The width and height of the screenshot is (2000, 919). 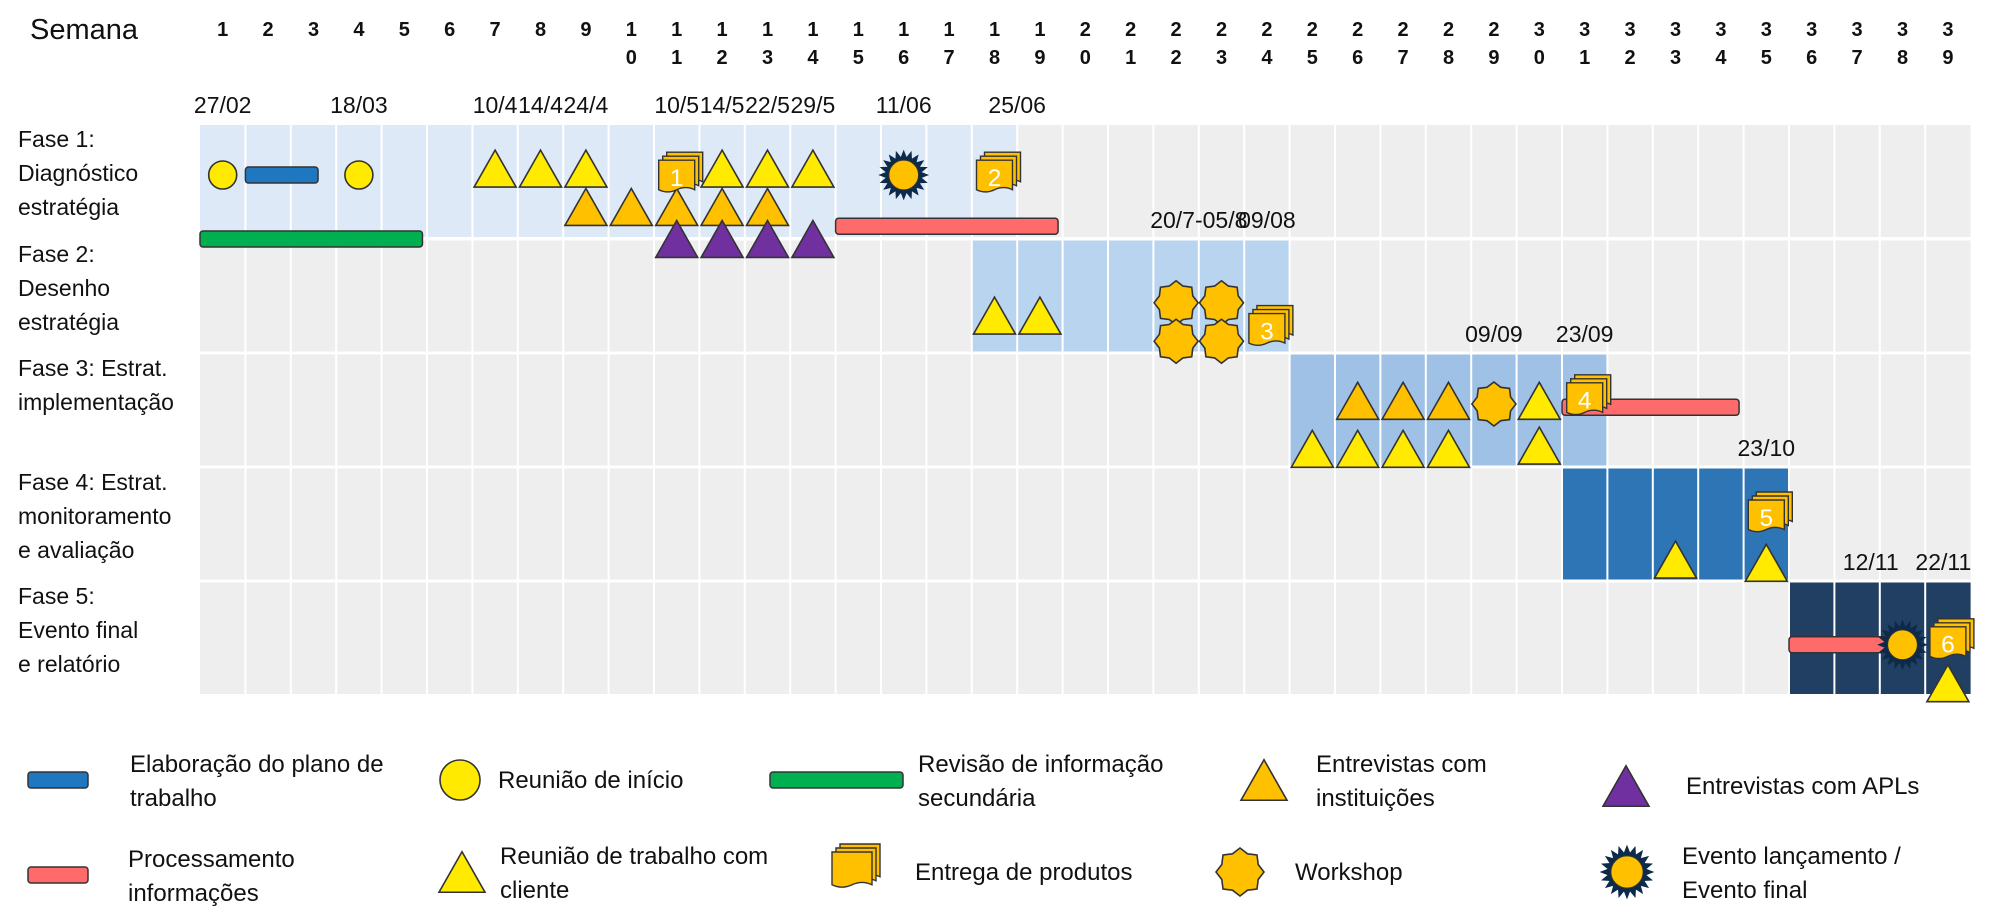 I want to click on legend-processamento-label: Processamento informações, so click(x=211, y=876).